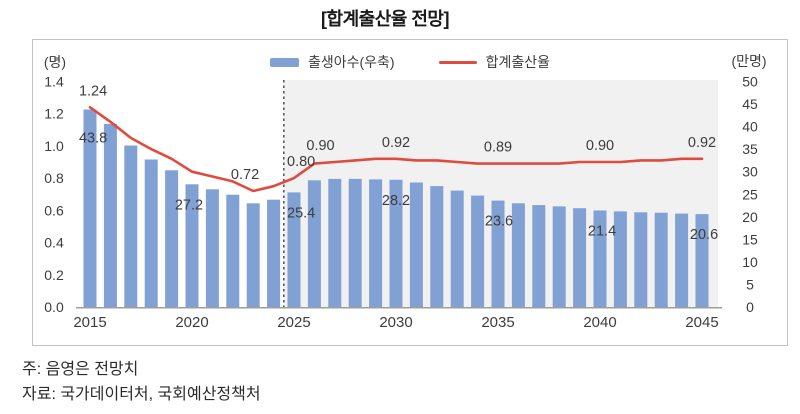  Describe the element at coordinates (410, 62) in the screenshot. I see `chart-legend: 출생아수(우축) 합계출산율` at that location.